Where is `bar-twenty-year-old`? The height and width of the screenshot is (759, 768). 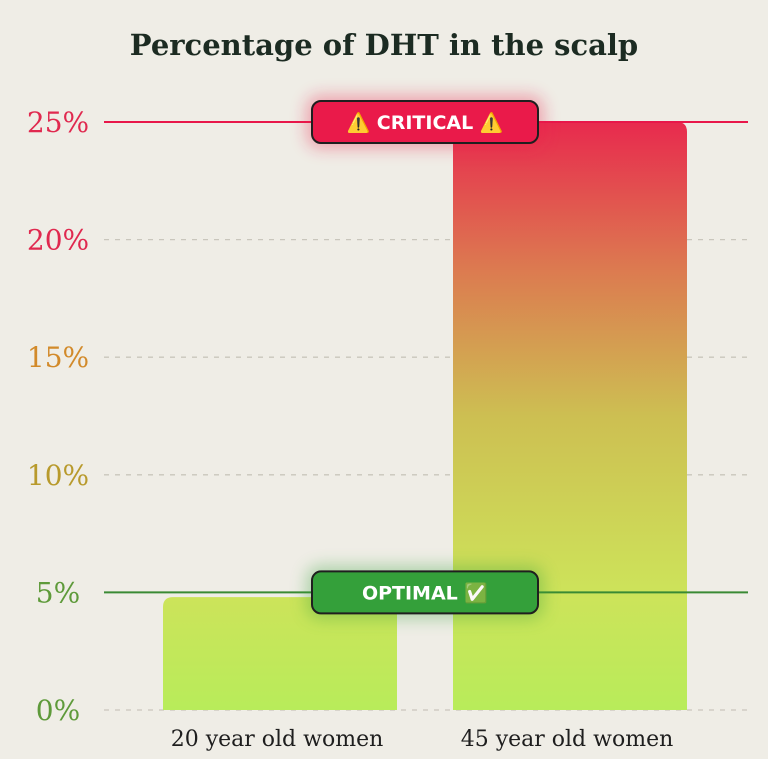 bar-twenty-year-old is located at coordinates (280, 653).